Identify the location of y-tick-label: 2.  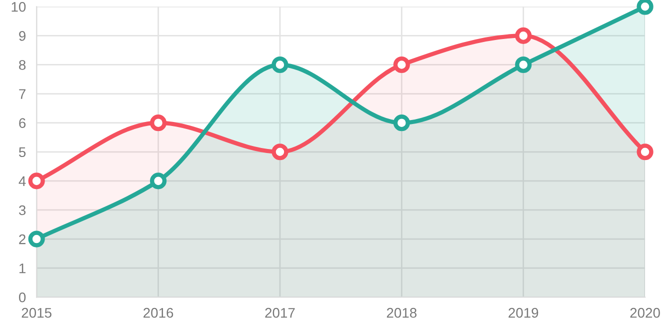
(22, 239).